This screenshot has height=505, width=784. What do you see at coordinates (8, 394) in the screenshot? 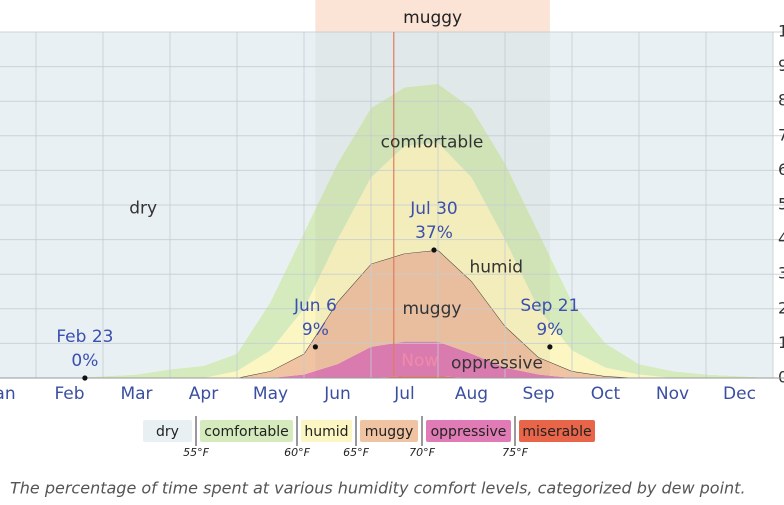
I see `x-tick-label: Jan` at bounding box center [8, 394].